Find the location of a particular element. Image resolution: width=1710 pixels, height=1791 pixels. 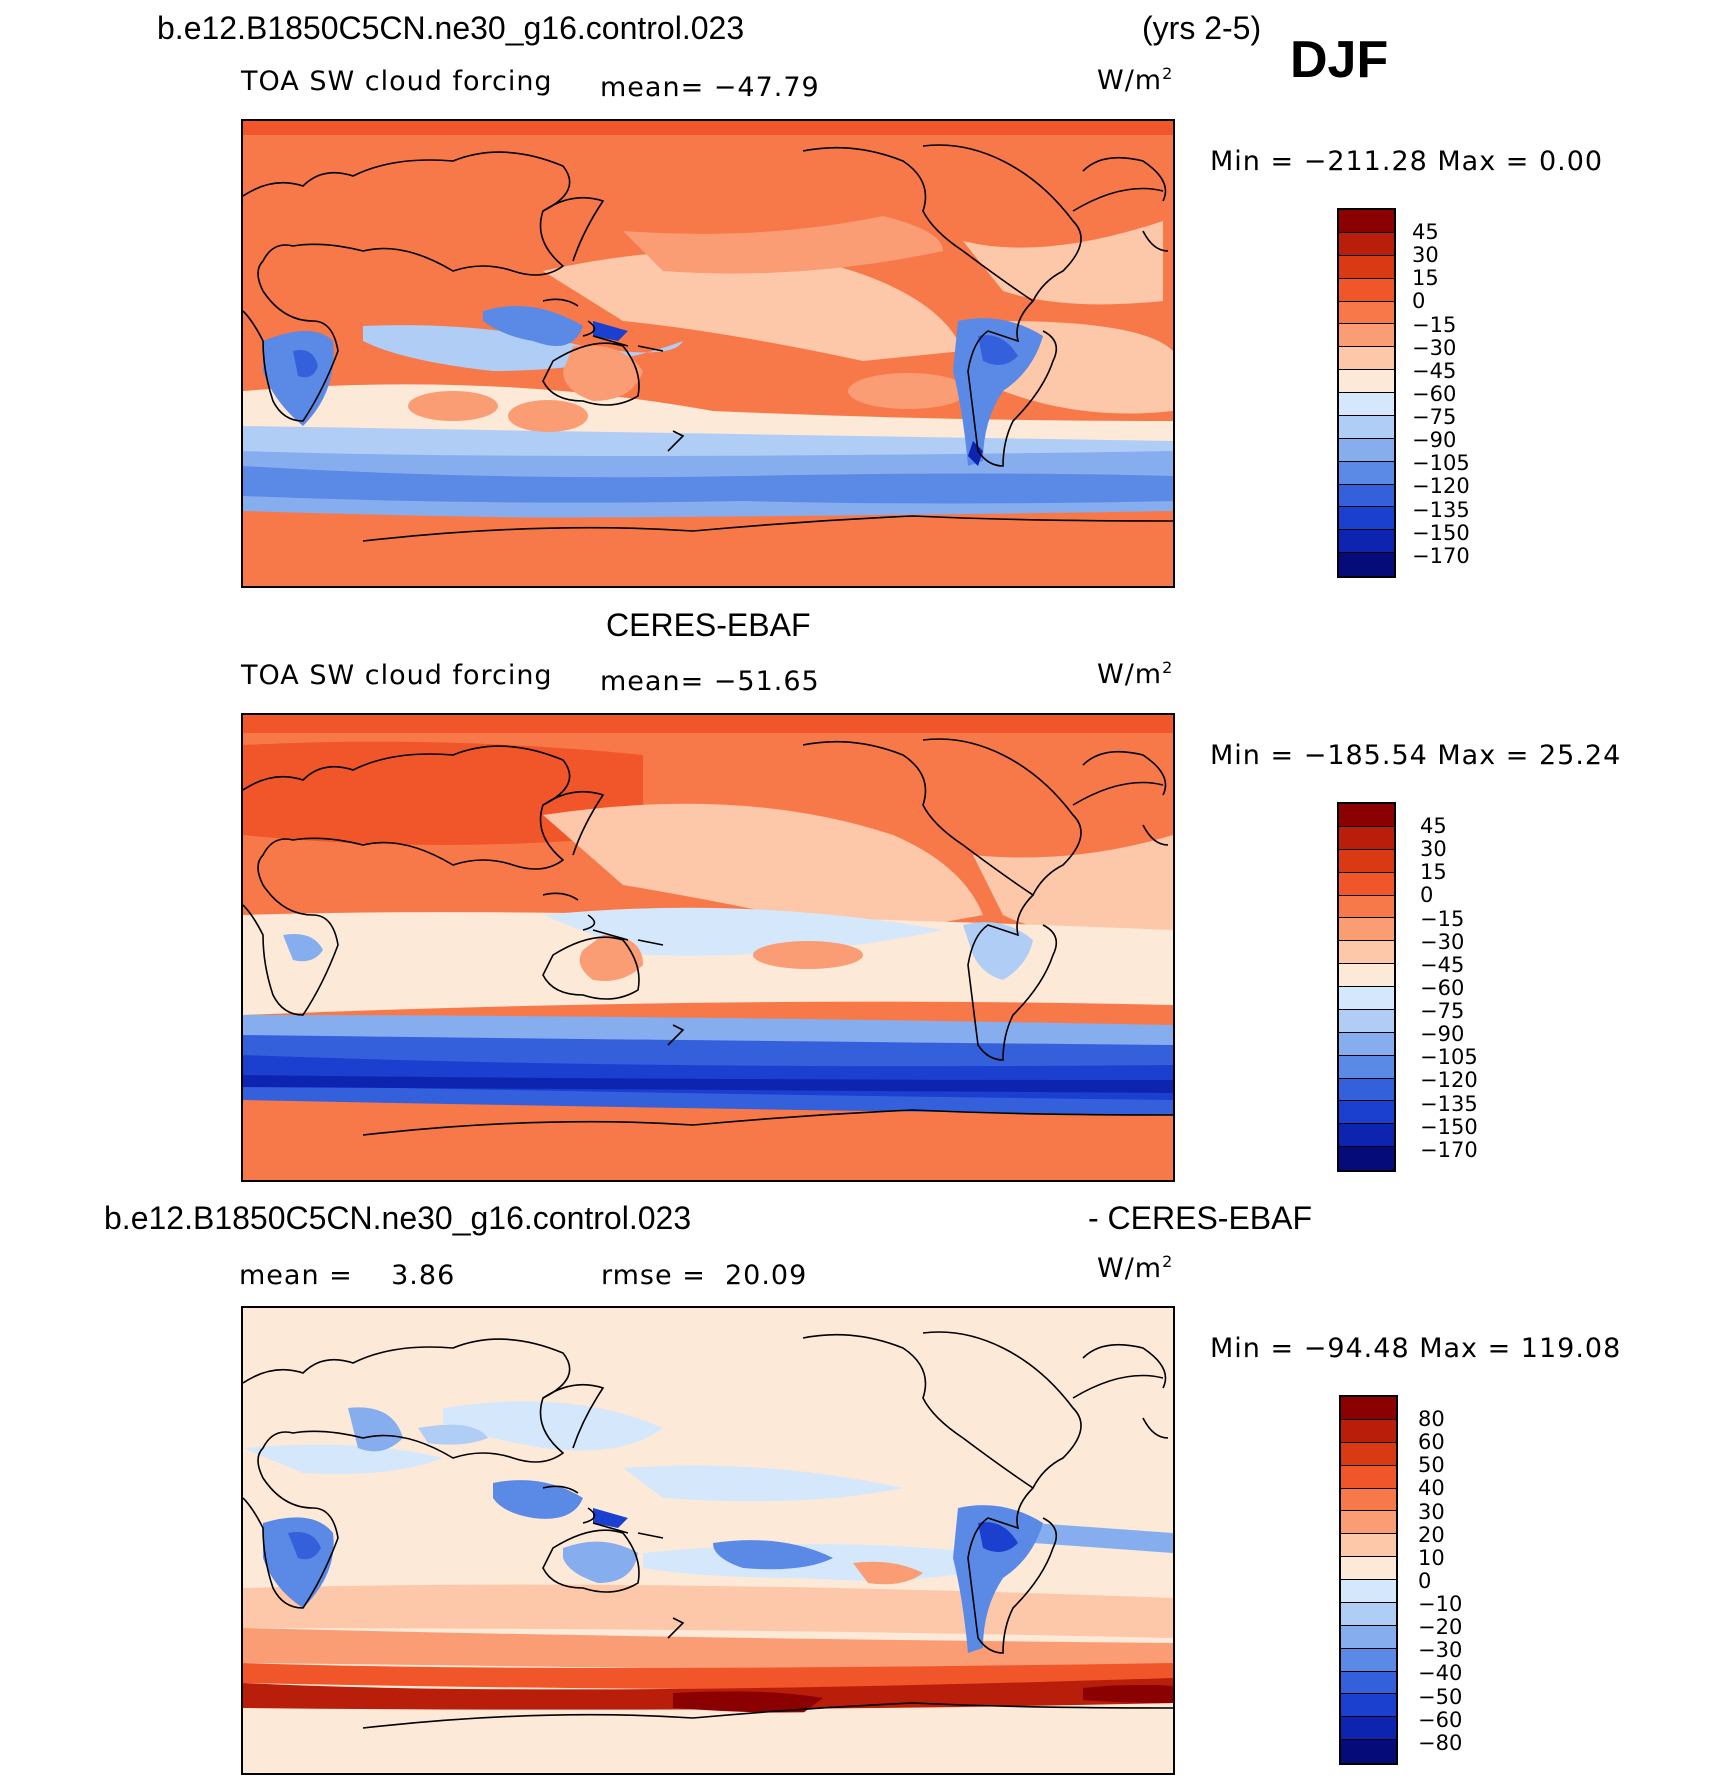

colorbar-tick-label: 80 is located at coordinates (1431, 1419).